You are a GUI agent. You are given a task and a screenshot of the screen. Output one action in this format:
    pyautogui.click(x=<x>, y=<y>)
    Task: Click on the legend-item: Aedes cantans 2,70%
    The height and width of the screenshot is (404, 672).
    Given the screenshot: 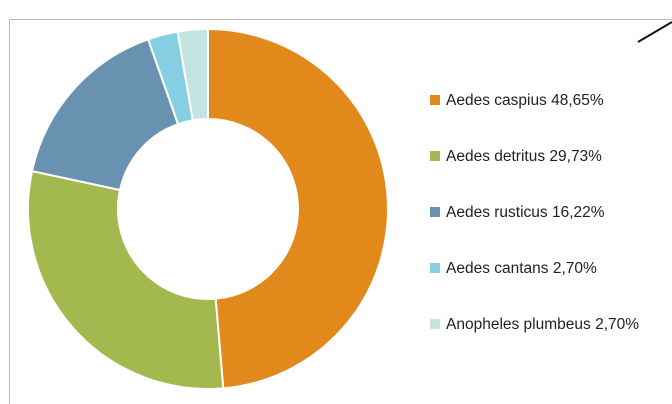 What is the action you would take?
    pyautogui.click(x=513, y=268)
    